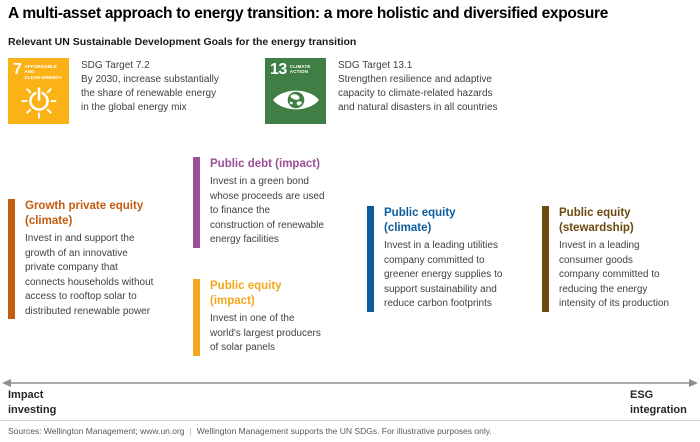  I want to click on sdg-13-badge: 13 CLIMATE ACTION, so click(295, 91).